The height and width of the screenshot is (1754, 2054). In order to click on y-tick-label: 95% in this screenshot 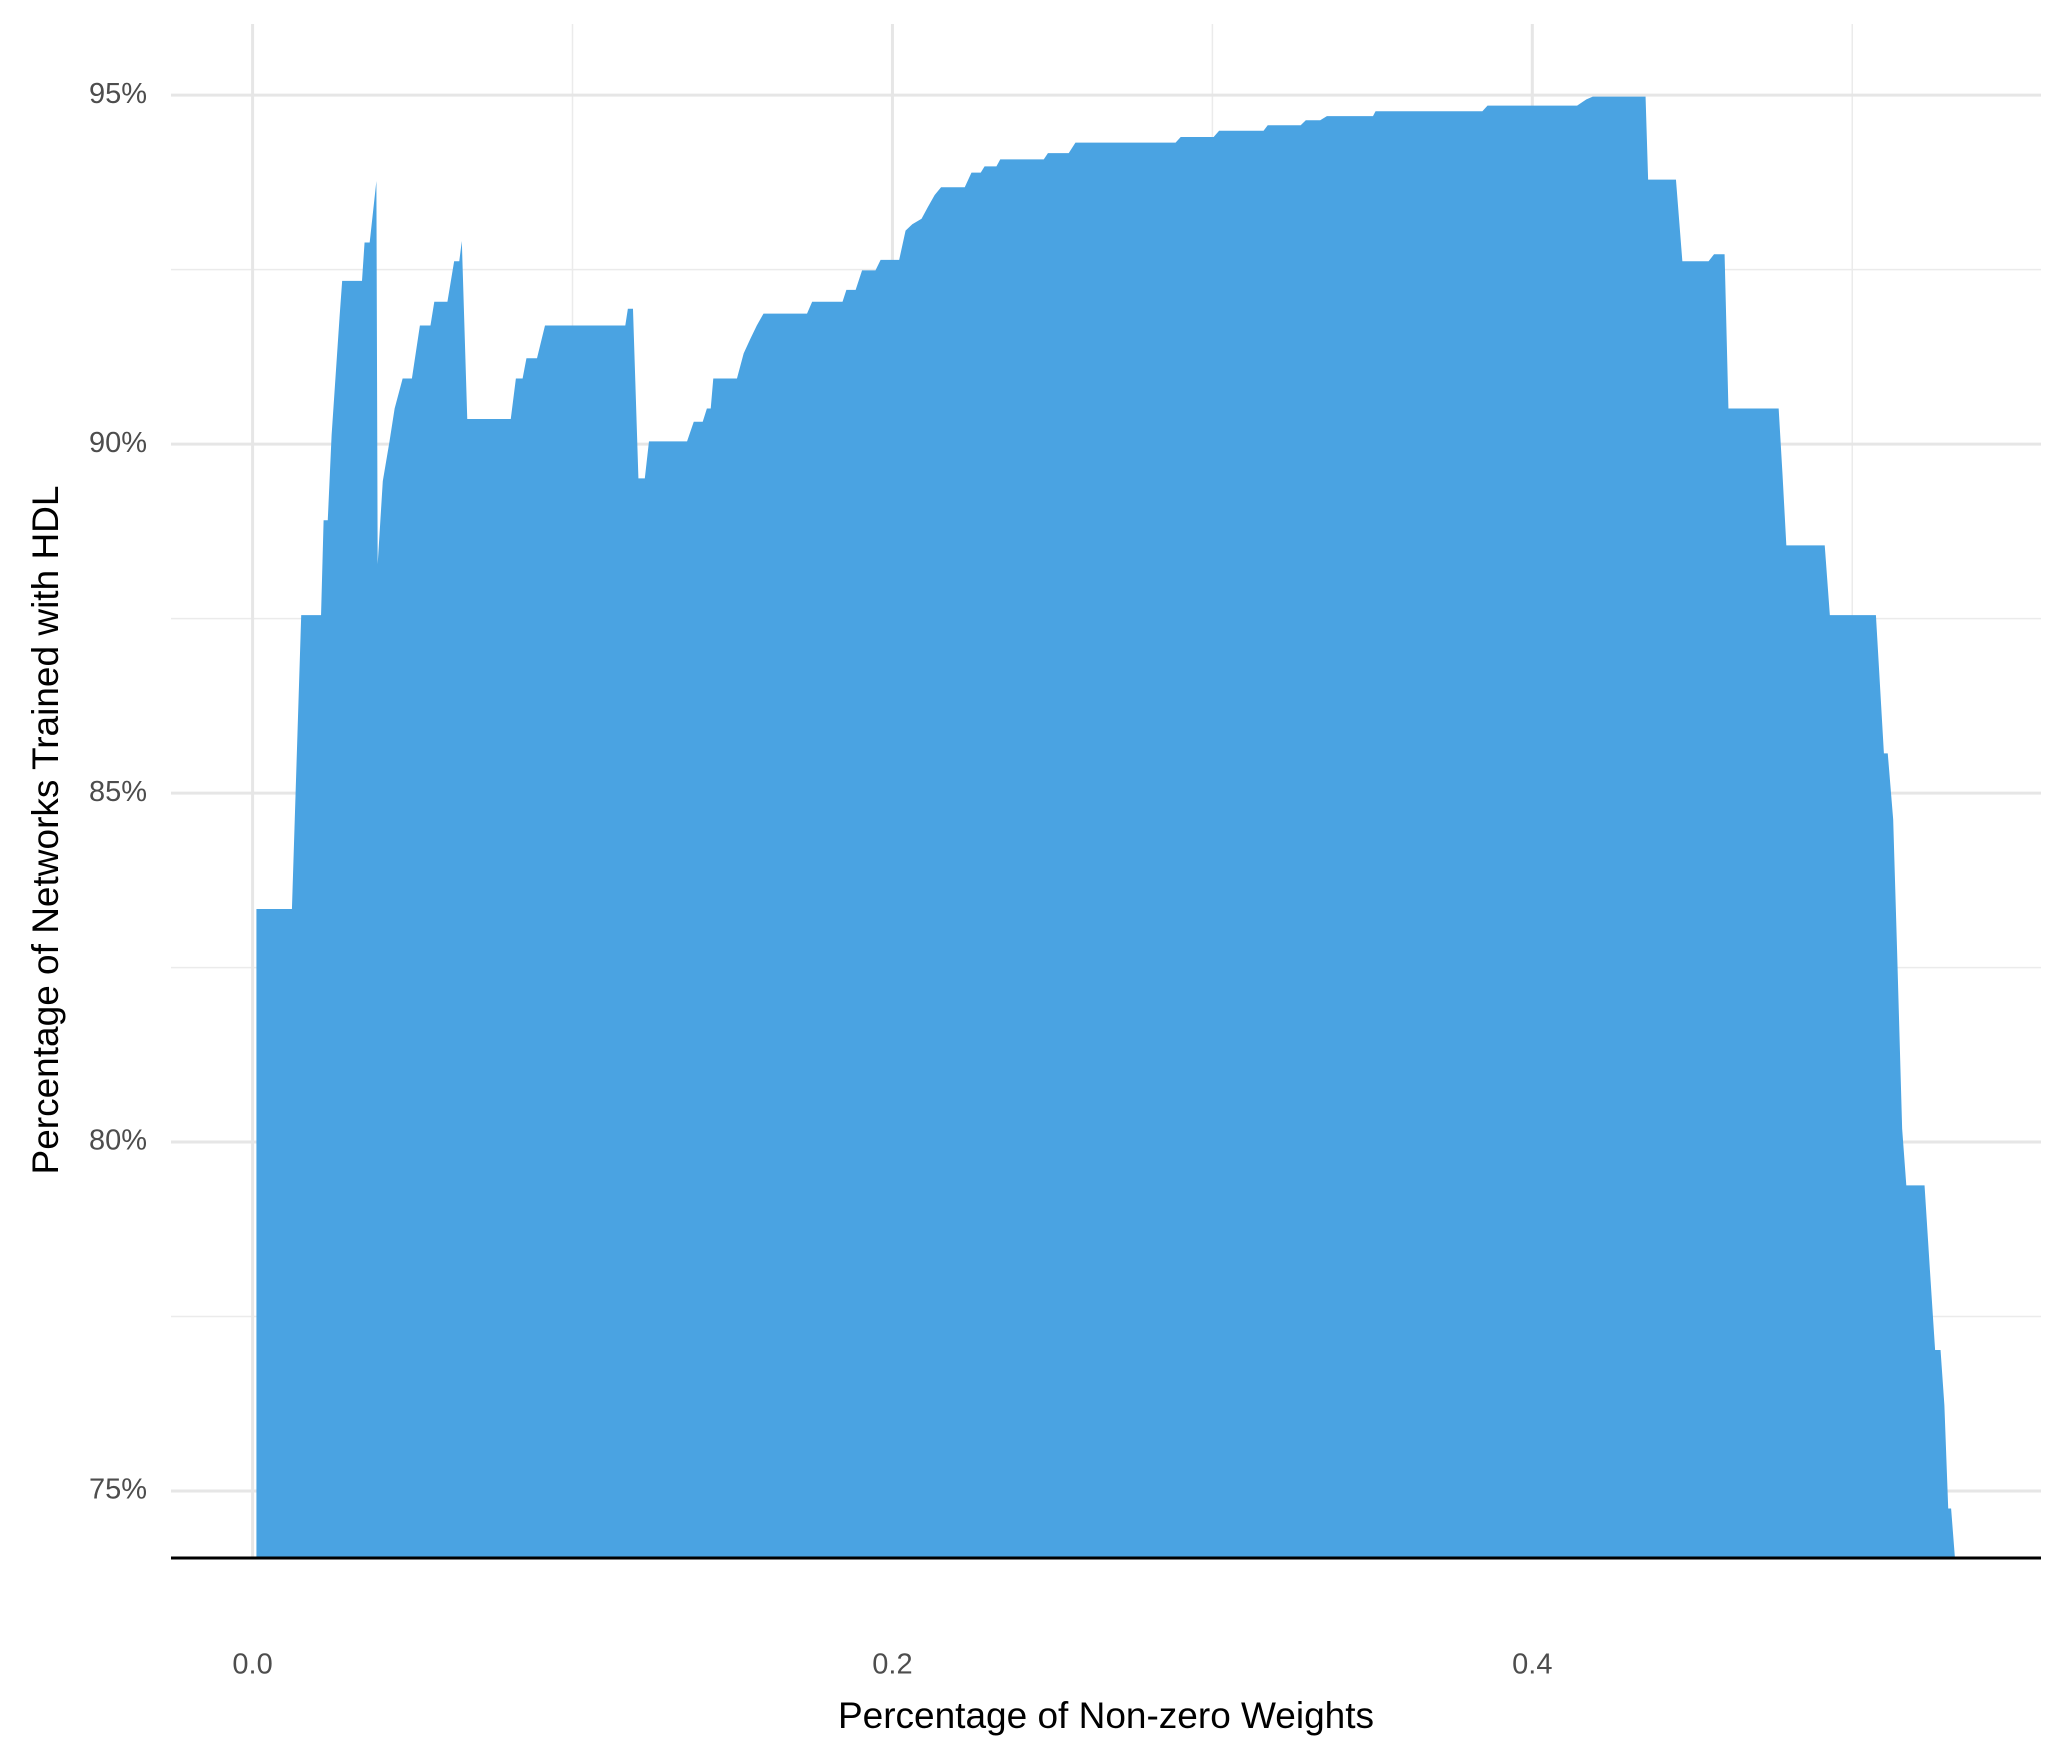, I will do `click(118, 94)`.